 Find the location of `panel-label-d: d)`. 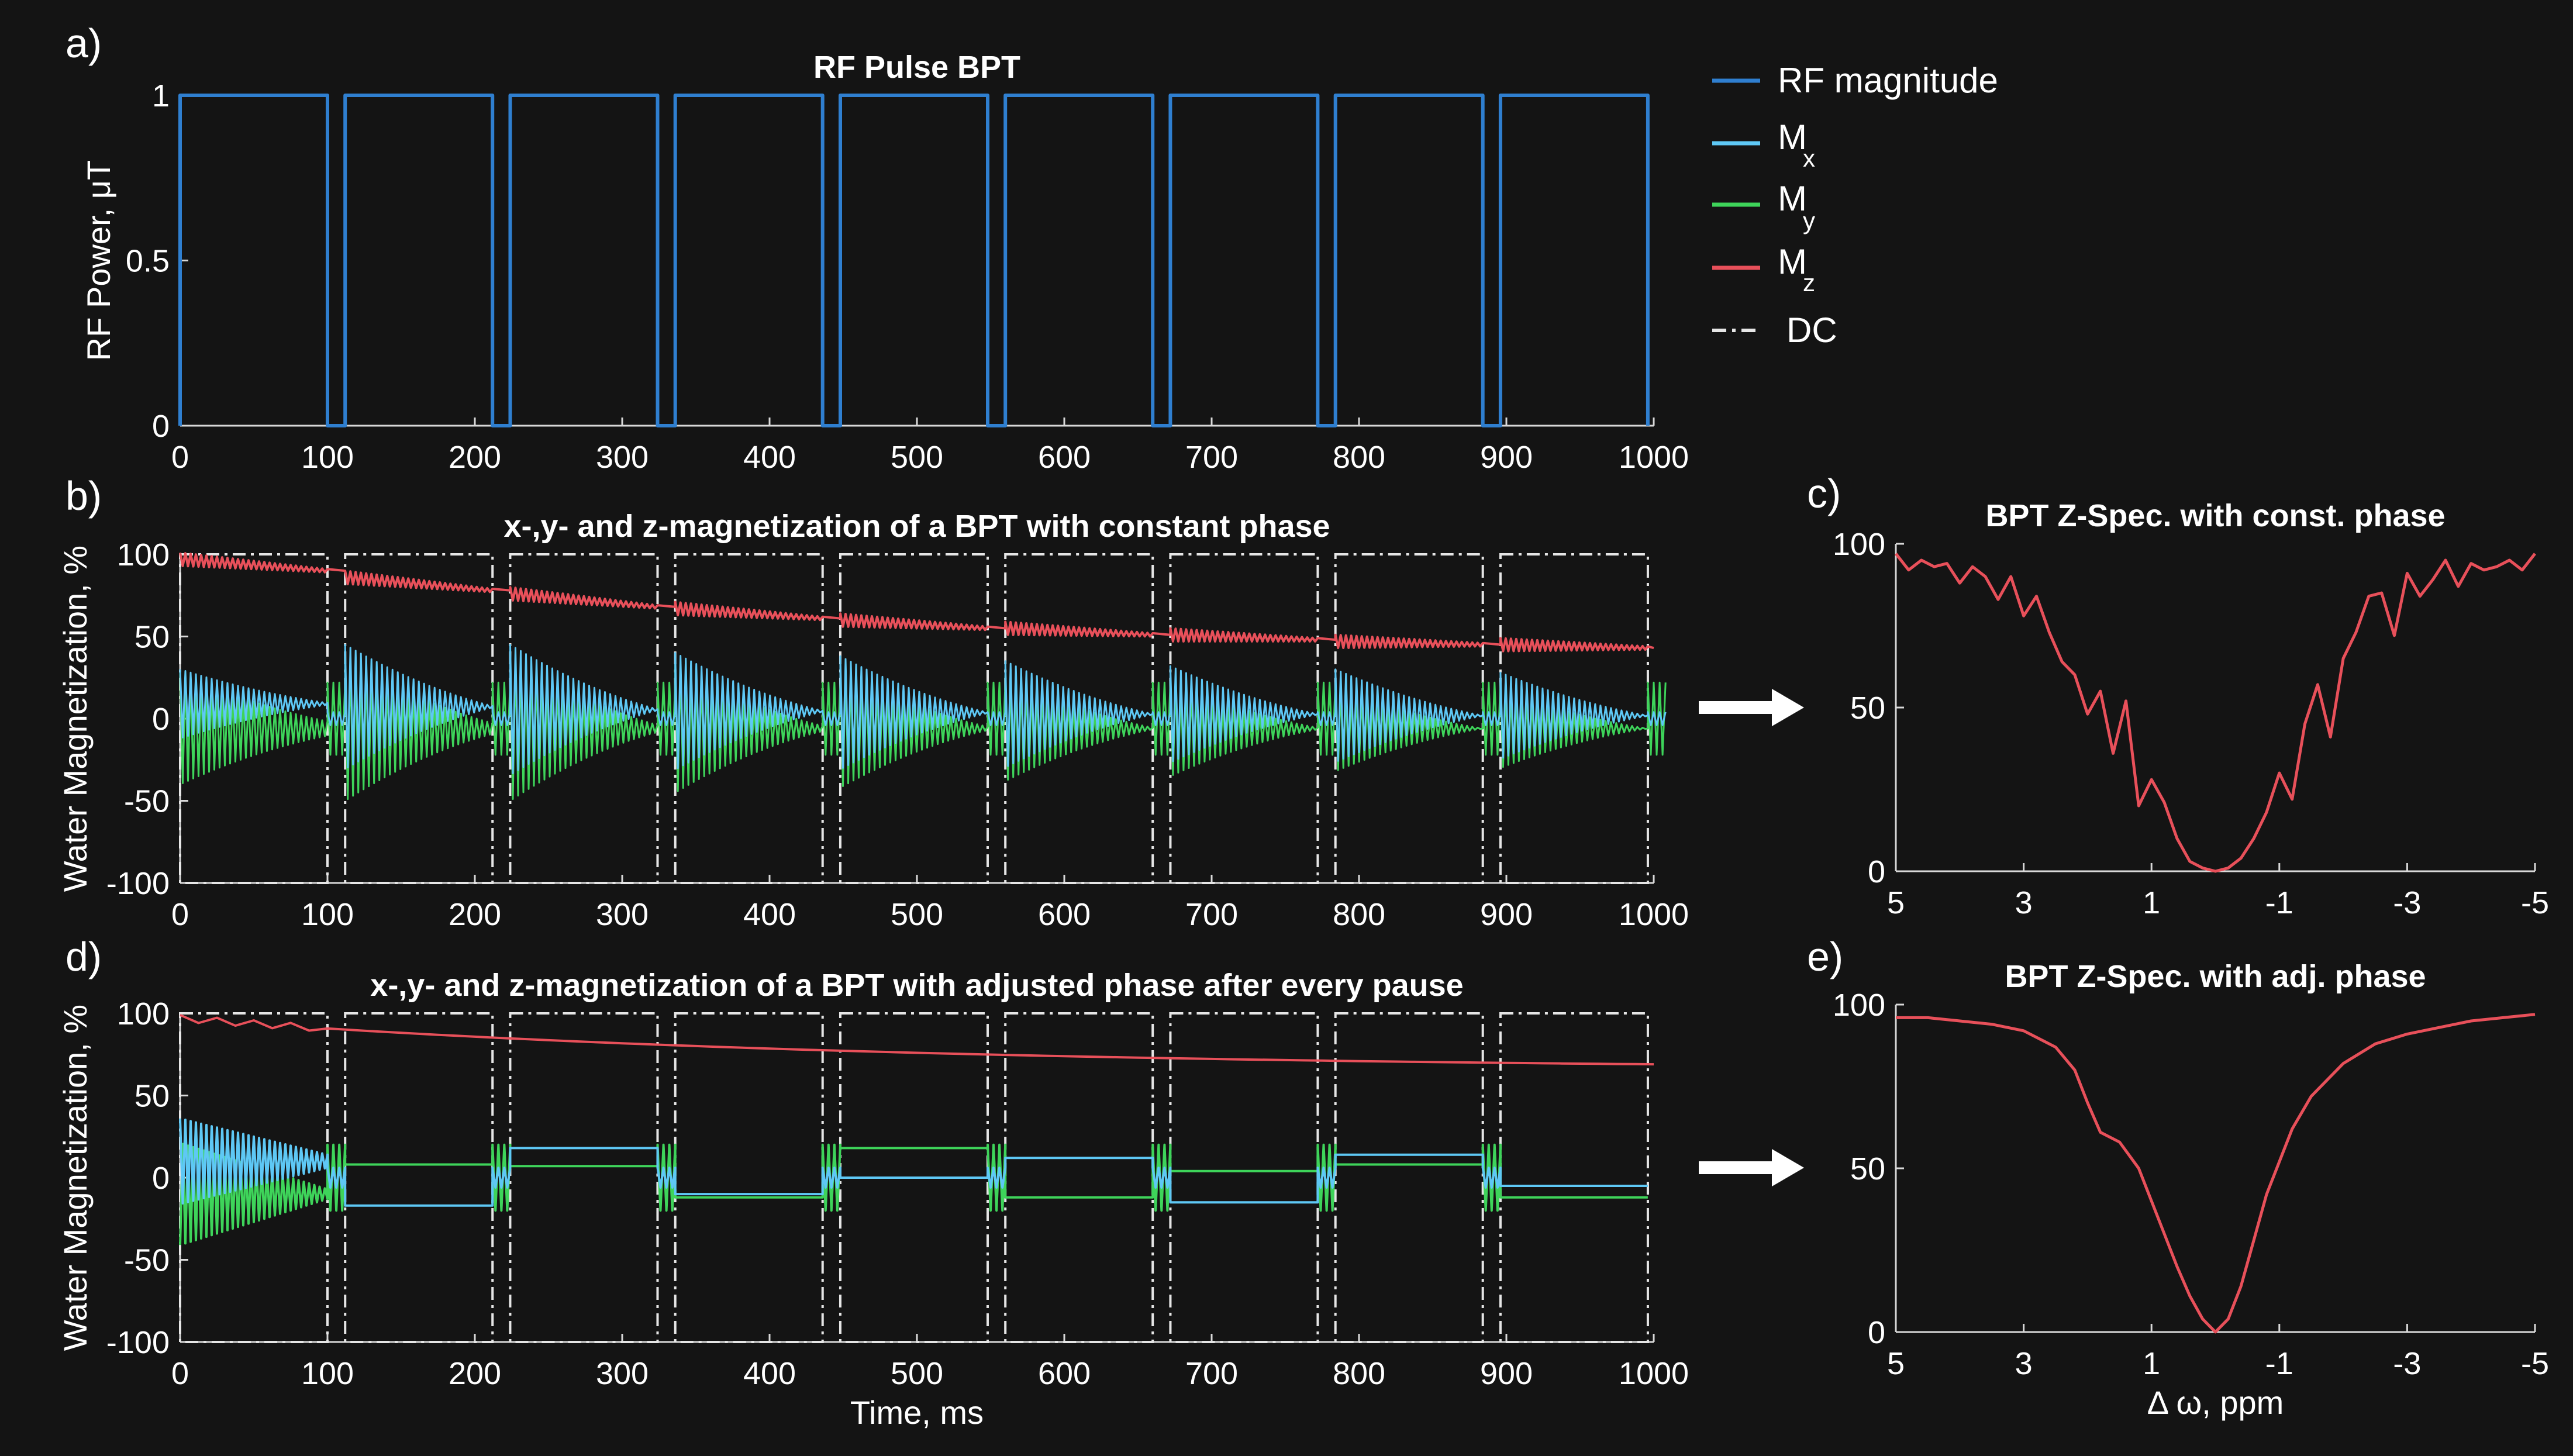

panel-label-d: d) is located at coordinates (83, 956).